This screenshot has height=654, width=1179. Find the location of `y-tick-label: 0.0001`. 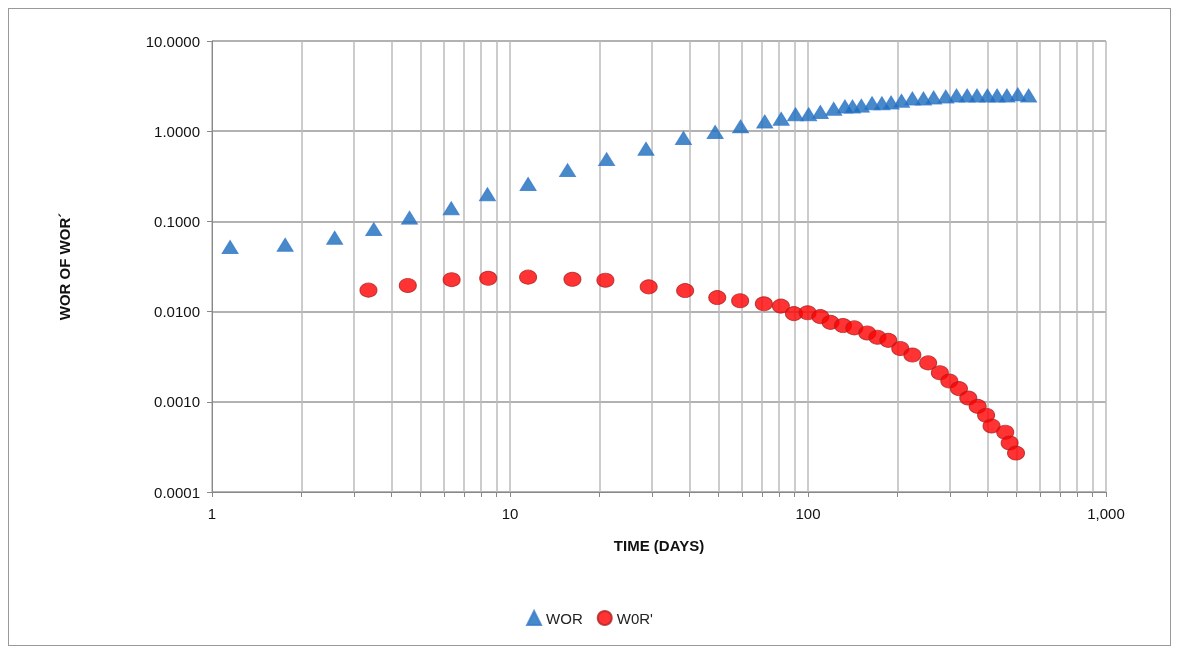

y-tick-label: 0.0001 is located at coordinates (177, 492).